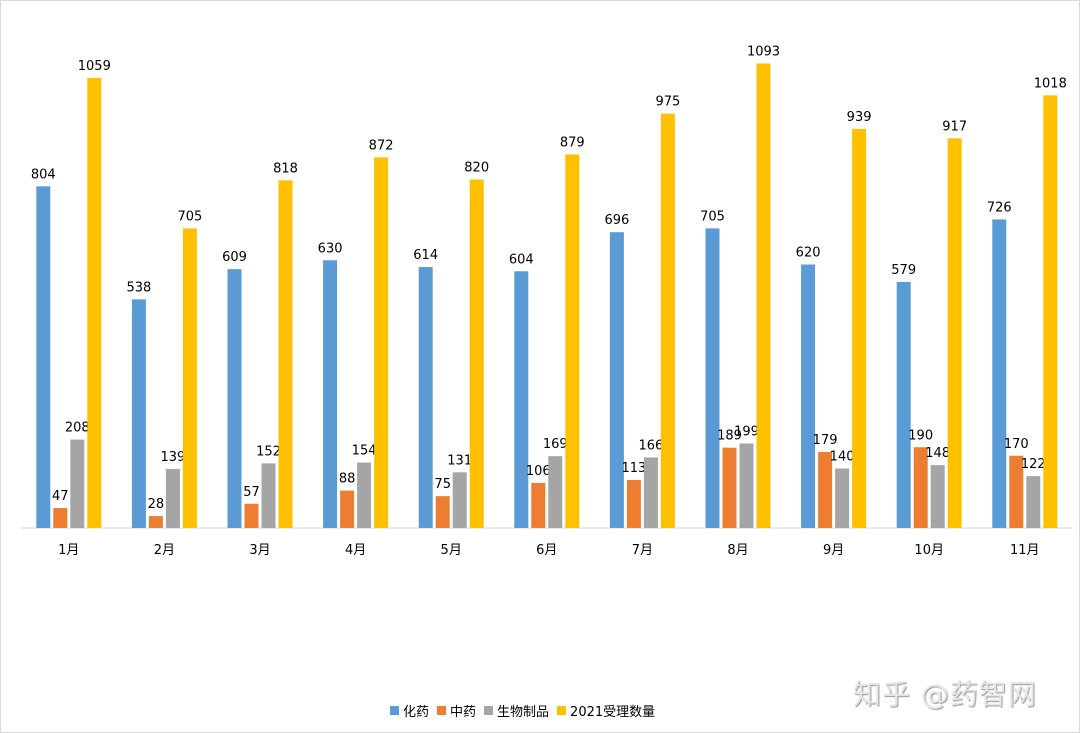 Image resolution: width=1080 pixels, height=733 pixels. Describe the element at coordinates (1016, 444) in the screenshot. I see `data-label: 170` at that location.